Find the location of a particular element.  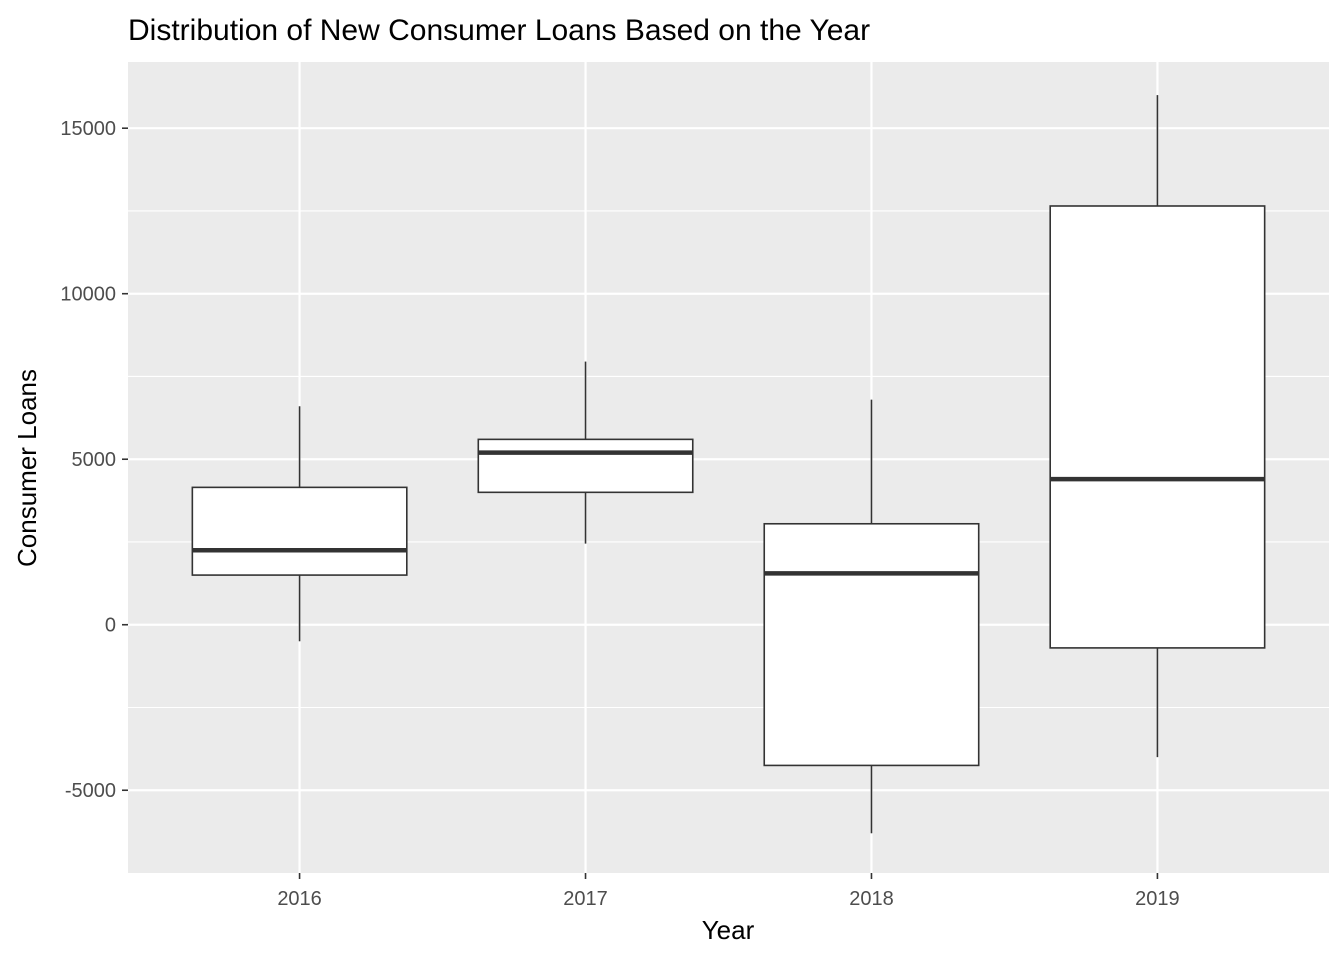

y-axis: -5000 0 5000 10000 15000 is located at coordinates (94, 460).